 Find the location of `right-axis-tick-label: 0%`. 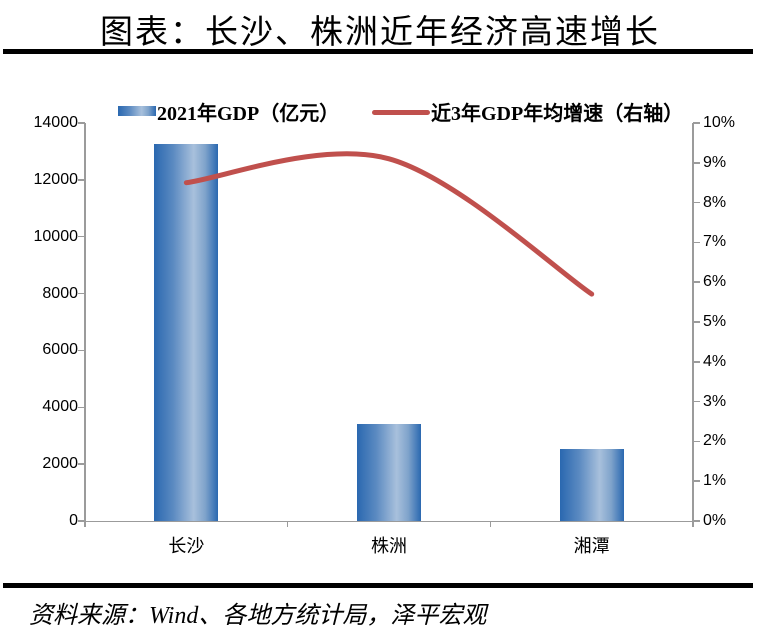

right-axis-tick-label: 0% is located at coordinates (715, 520).